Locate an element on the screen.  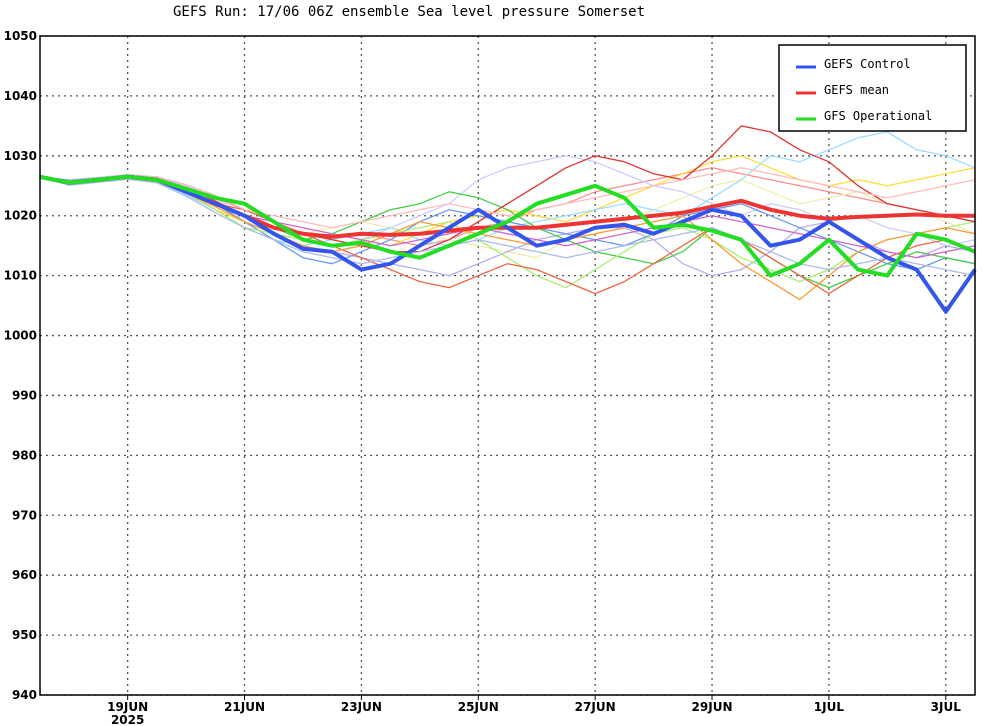
legend-box is located at coordinates (872, 88).